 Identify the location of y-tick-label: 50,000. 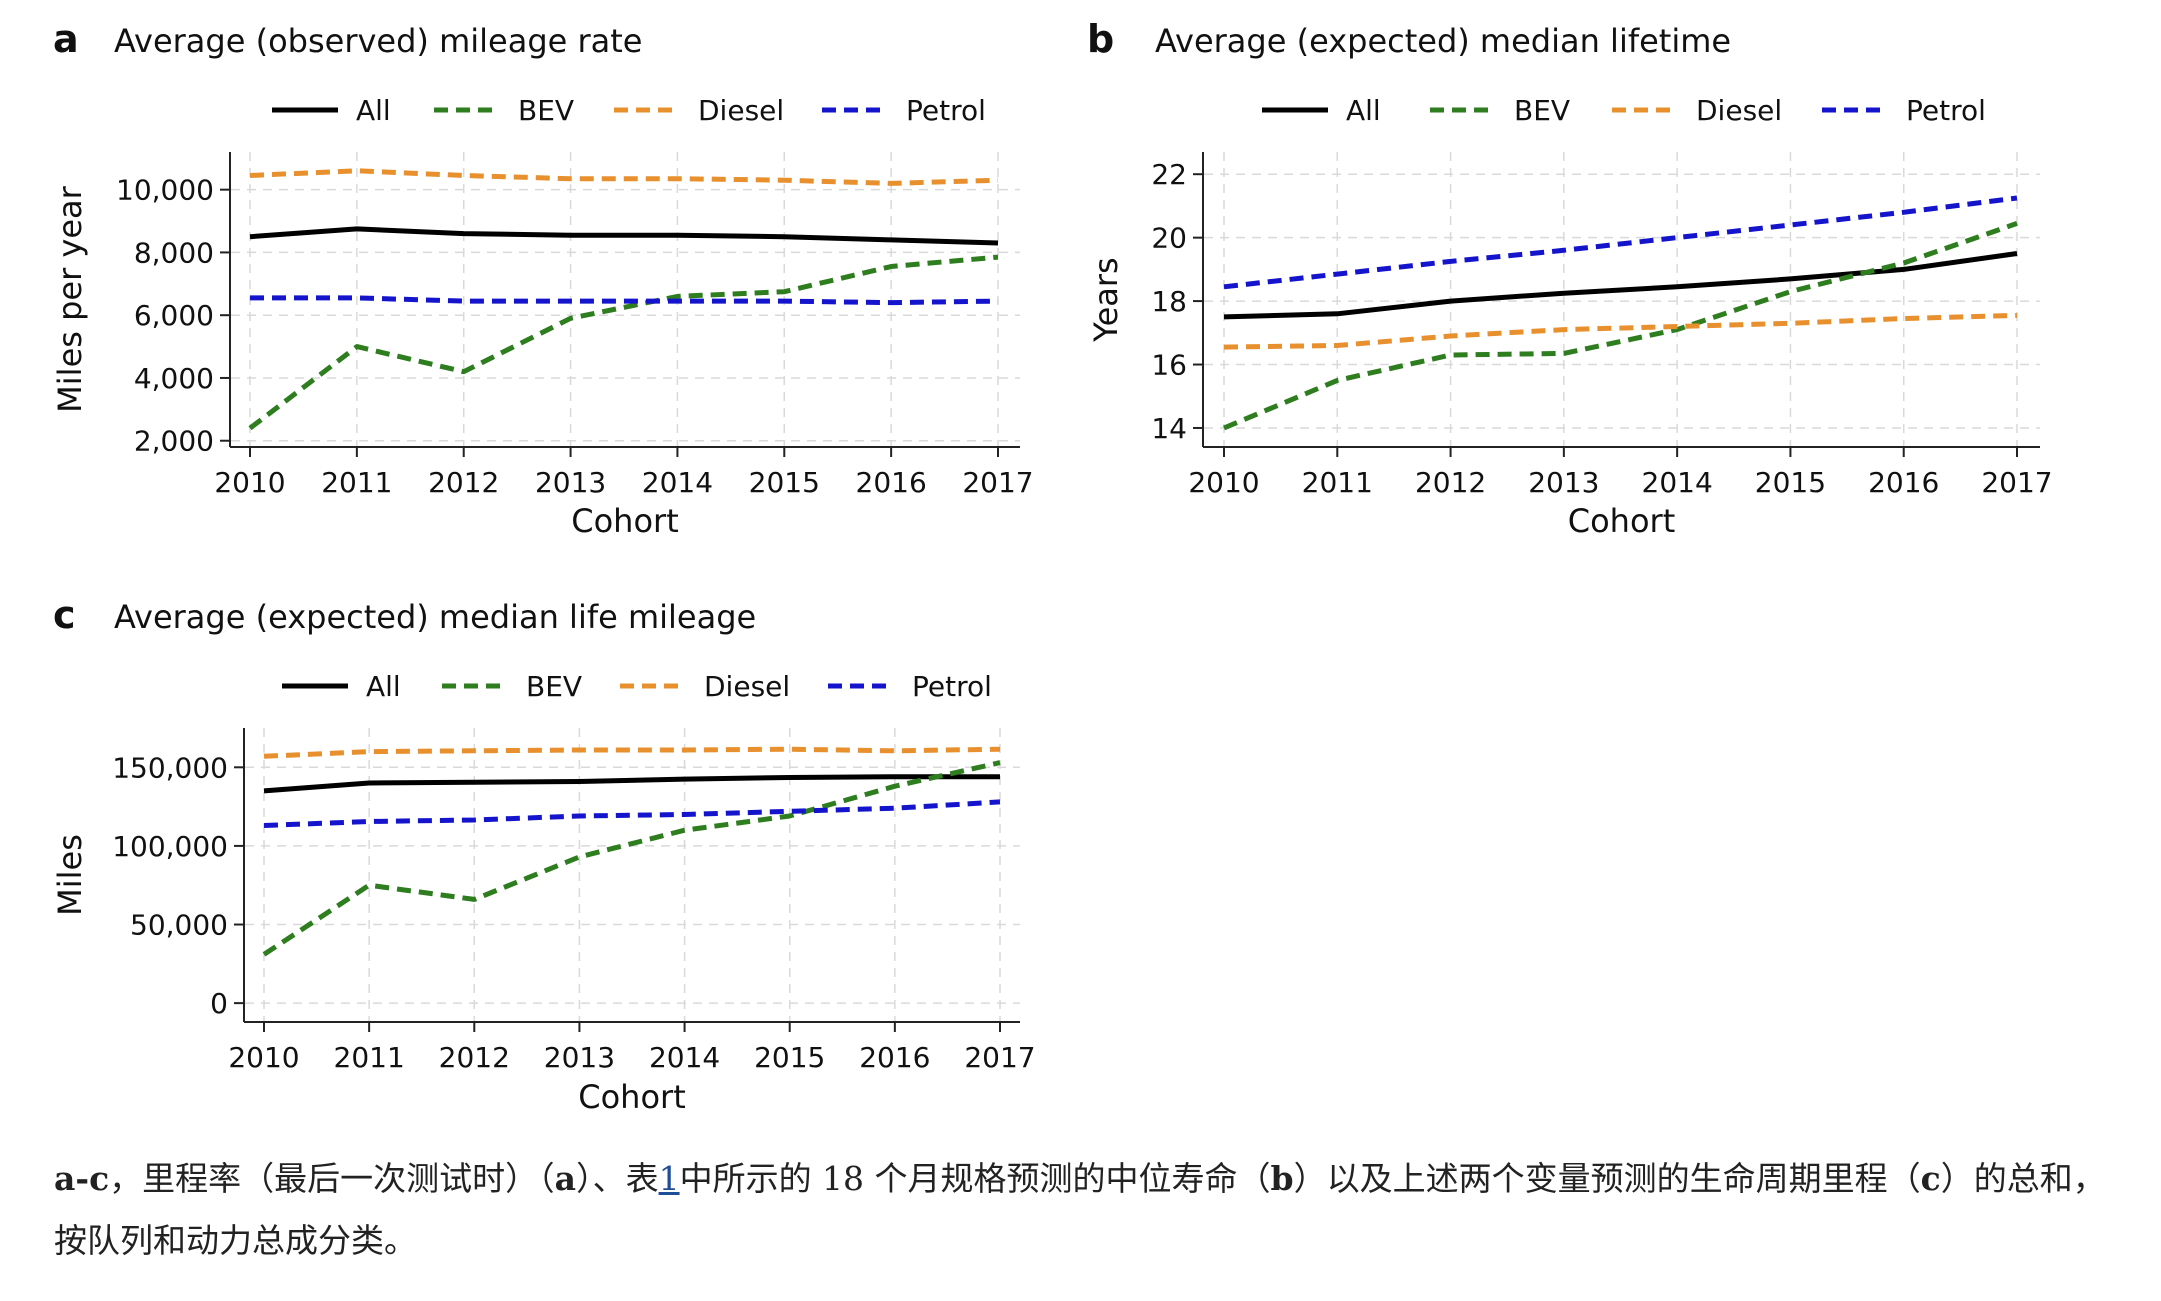
(179, 925).